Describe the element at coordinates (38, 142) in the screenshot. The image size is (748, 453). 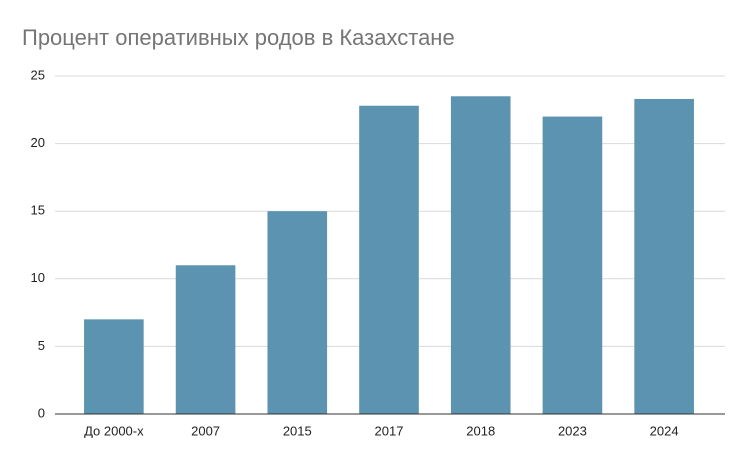
I see `y-tick-label: 20` at that location.